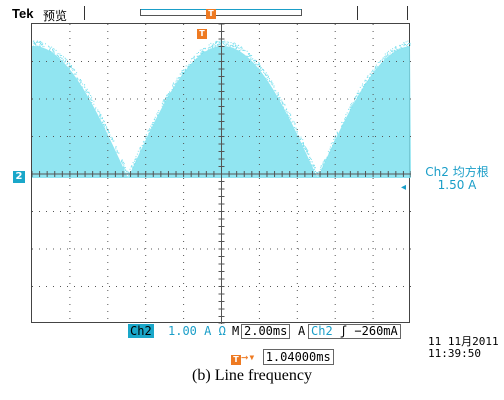  What do you see at coordinates (19, 177) in the screenshot?
I see `channel-2-marker: 2` at bounding box center [19, 177].